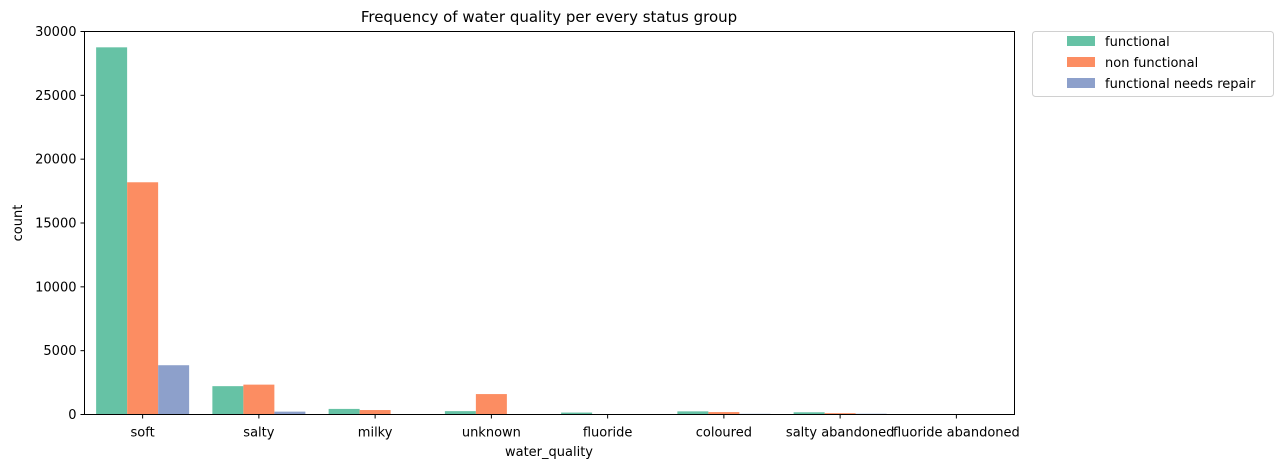 The width and height of the screenshot is (1281, 468). Describe the element at coordinates (59, 351) in the screenshot. I see `y-tick-label: 5000` at that location.